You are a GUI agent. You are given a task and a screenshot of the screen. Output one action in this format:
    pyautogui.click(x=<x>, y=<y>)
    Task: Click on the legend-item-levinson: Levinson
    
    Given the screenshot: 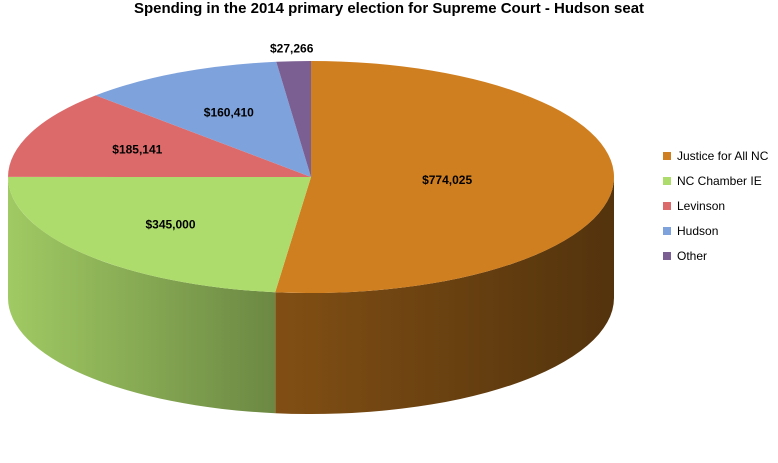 What is the action you would take?
    pyautogui.click(x=715, y=205)
    